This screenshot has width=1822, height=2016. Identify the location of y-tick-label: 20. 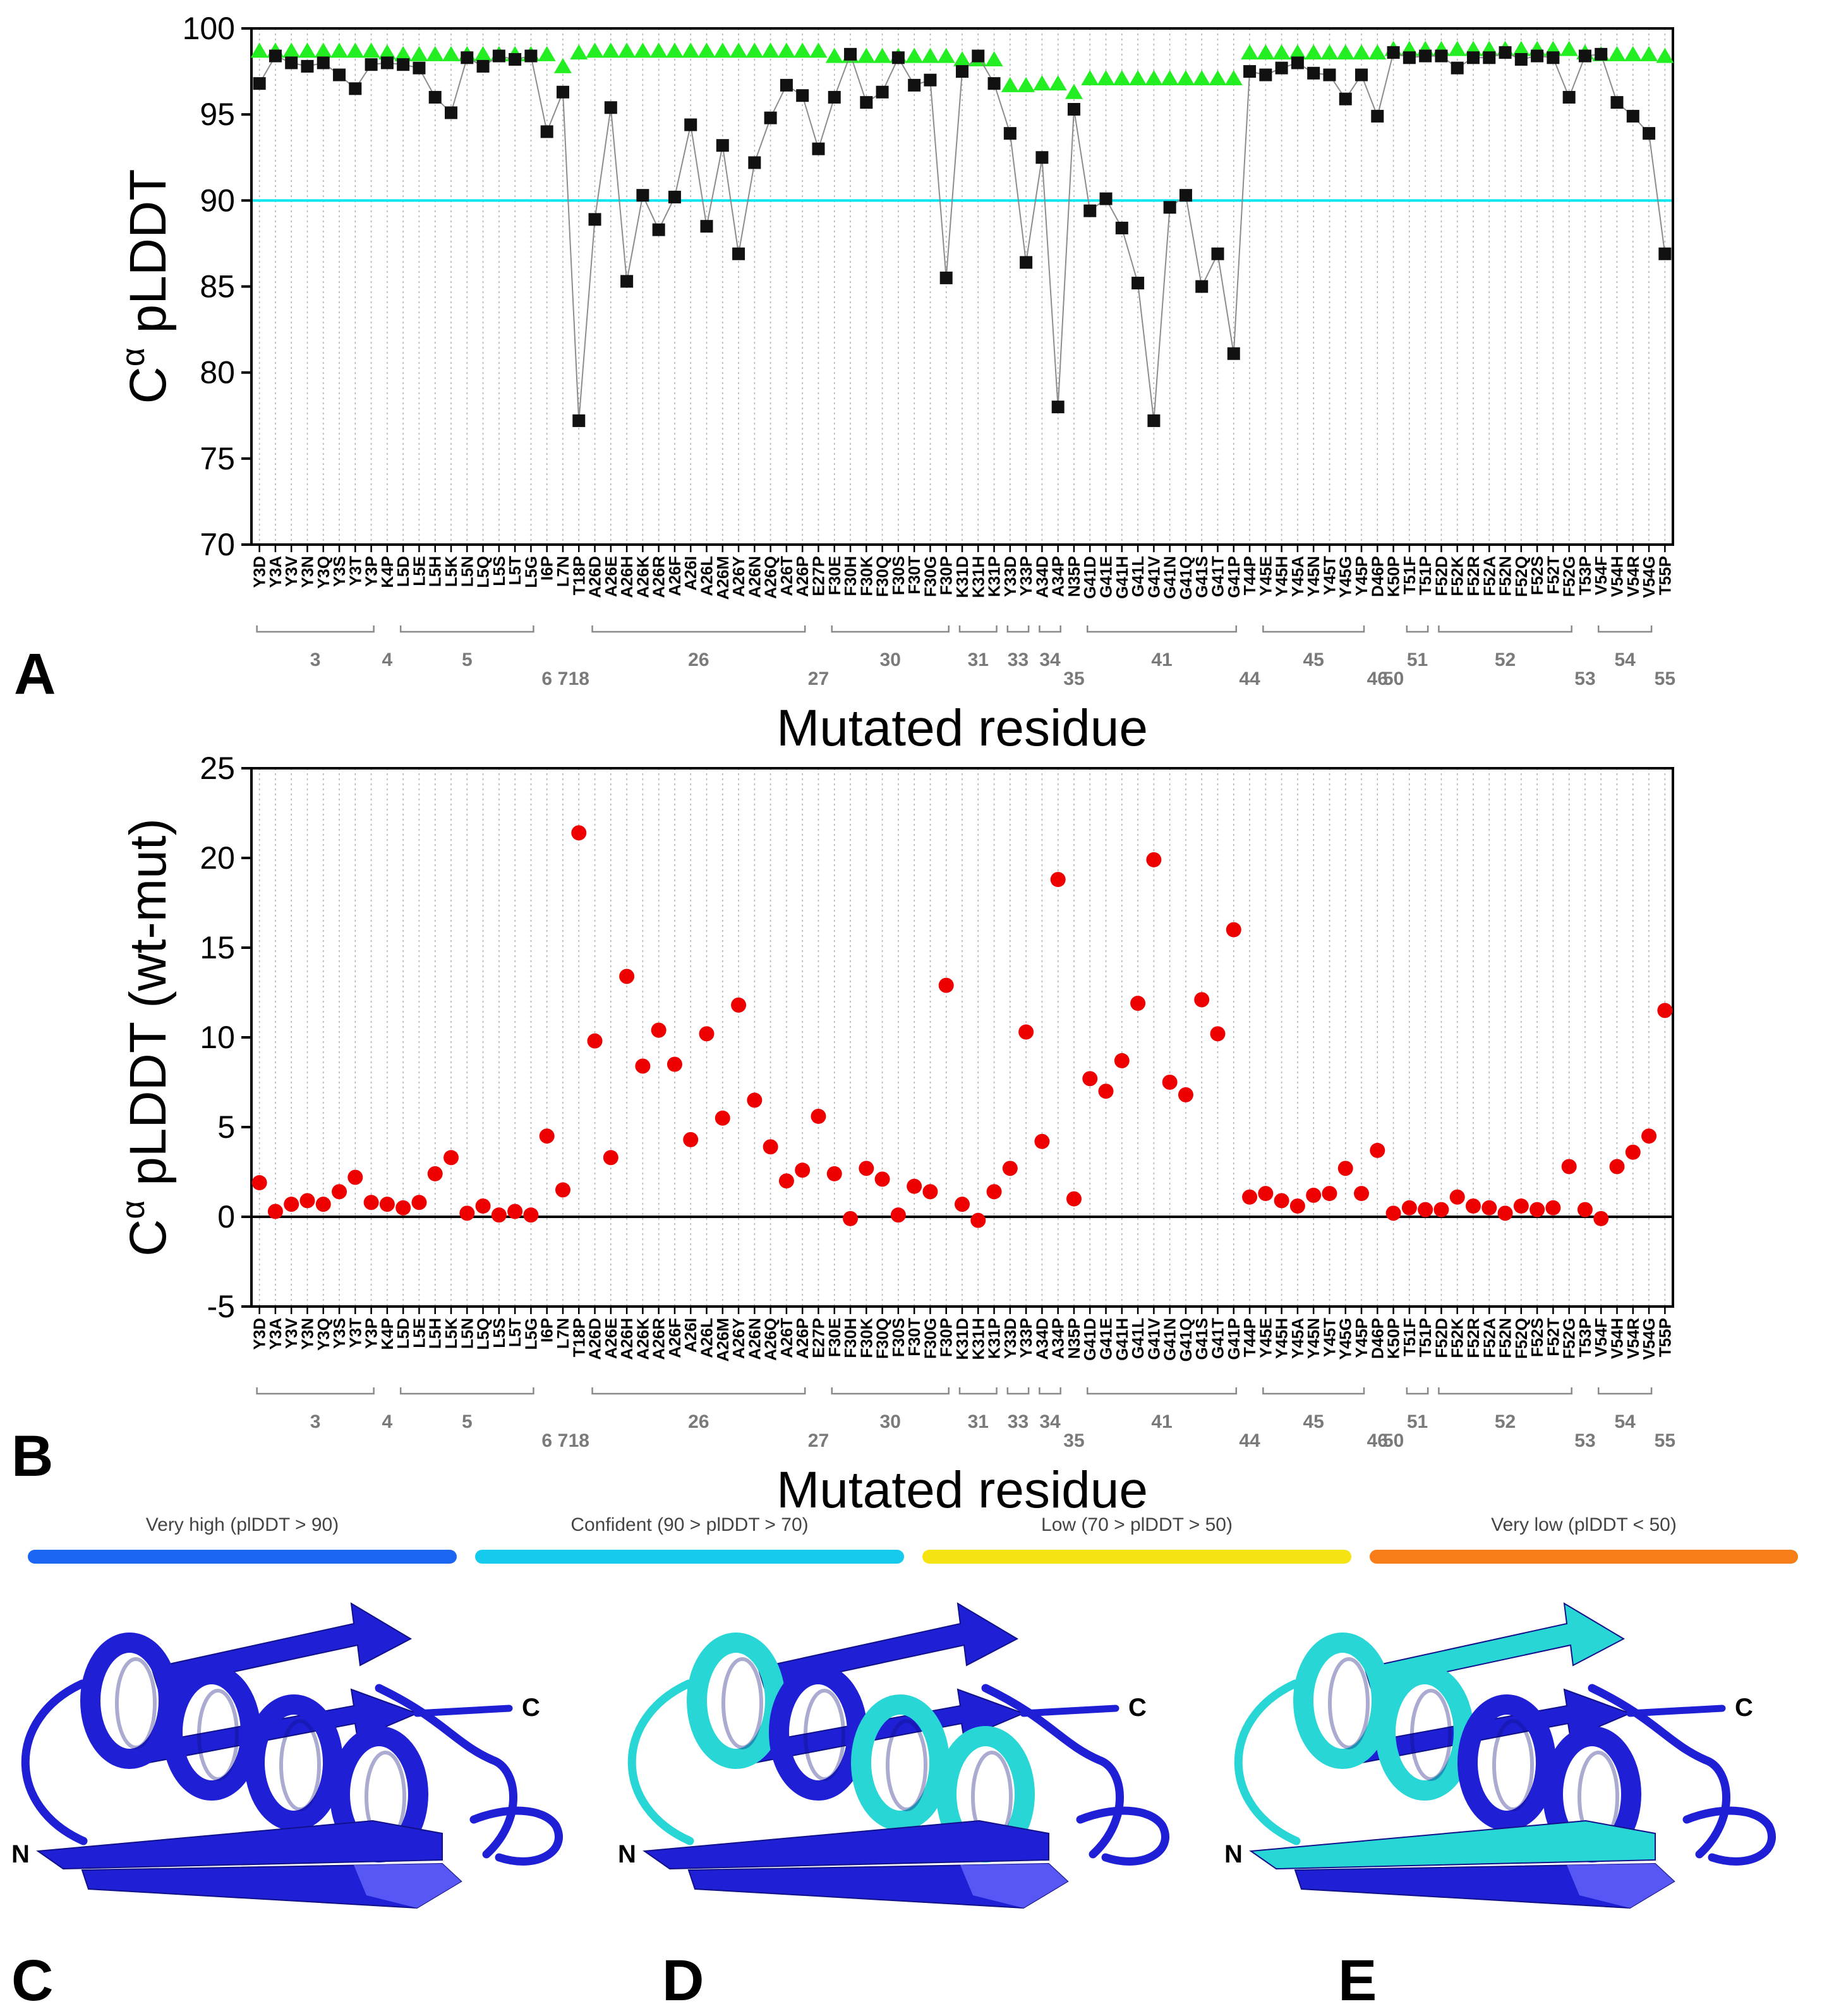
(217, 858).